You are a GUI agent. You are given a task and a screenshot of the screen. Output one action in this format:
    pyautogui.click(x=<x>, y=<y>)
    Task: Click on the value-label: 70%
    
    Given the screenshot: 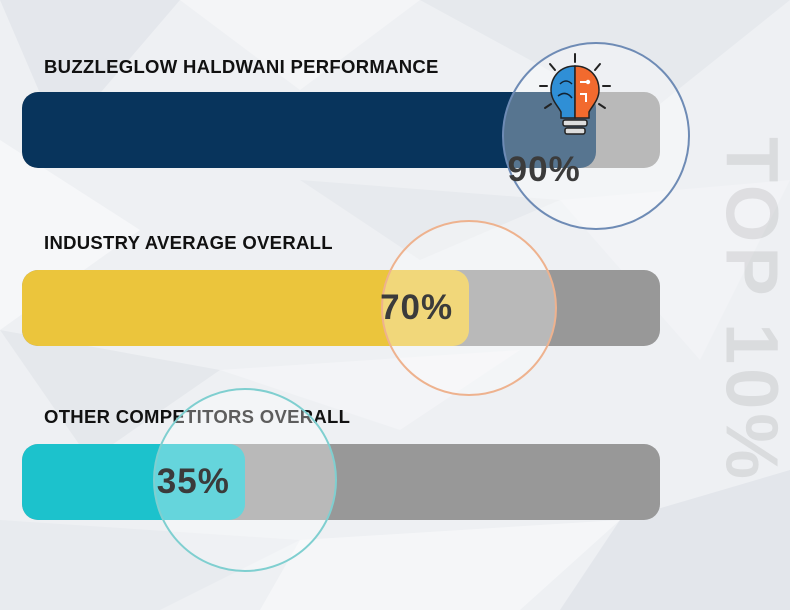 What is the action you would take?
    pyautogui.click(x=417, y=307)
    